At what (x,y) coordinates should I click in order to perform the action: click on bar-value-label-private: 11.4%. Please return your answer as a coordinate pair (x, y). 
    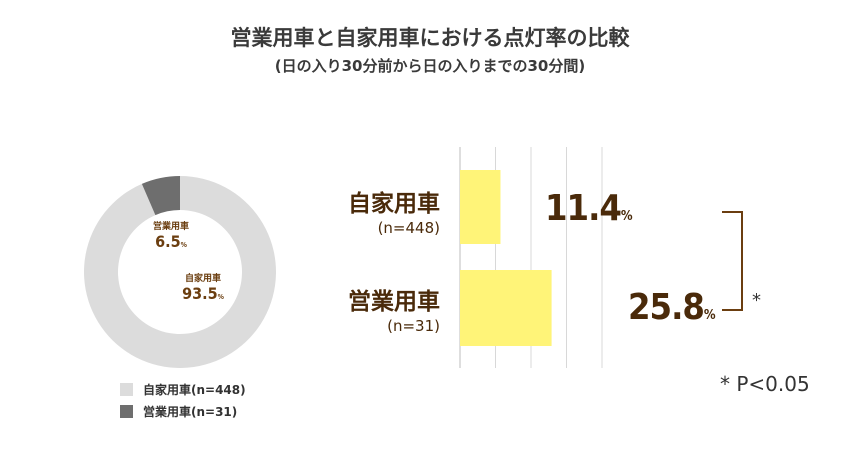
    Looking at the image, I should click on (589, 208).